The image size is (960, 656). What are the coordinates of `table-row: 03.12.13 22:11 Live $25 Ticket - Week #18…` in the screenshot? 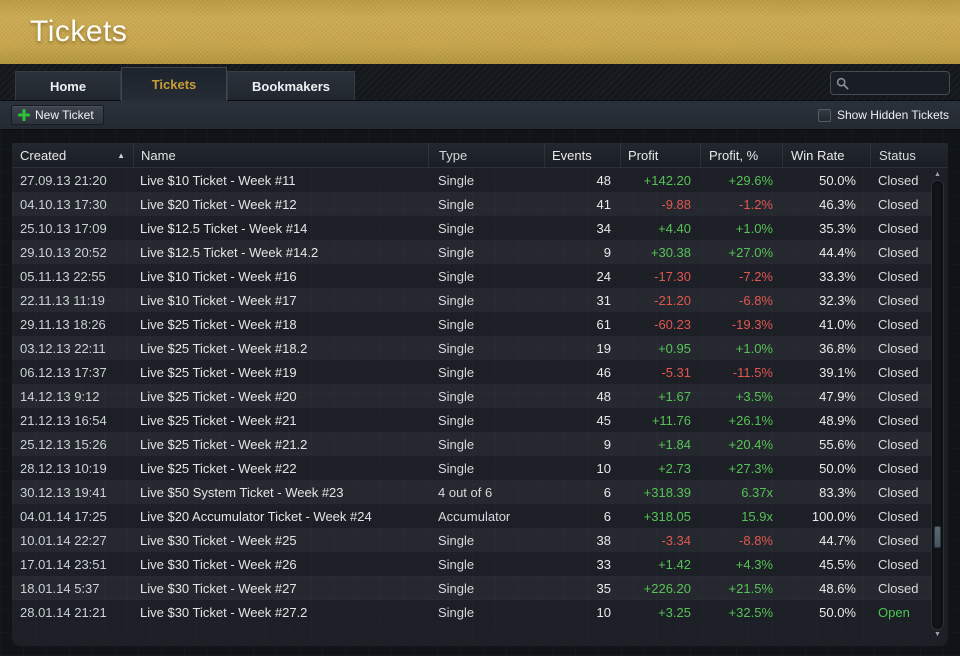 It's located at (472, 348).